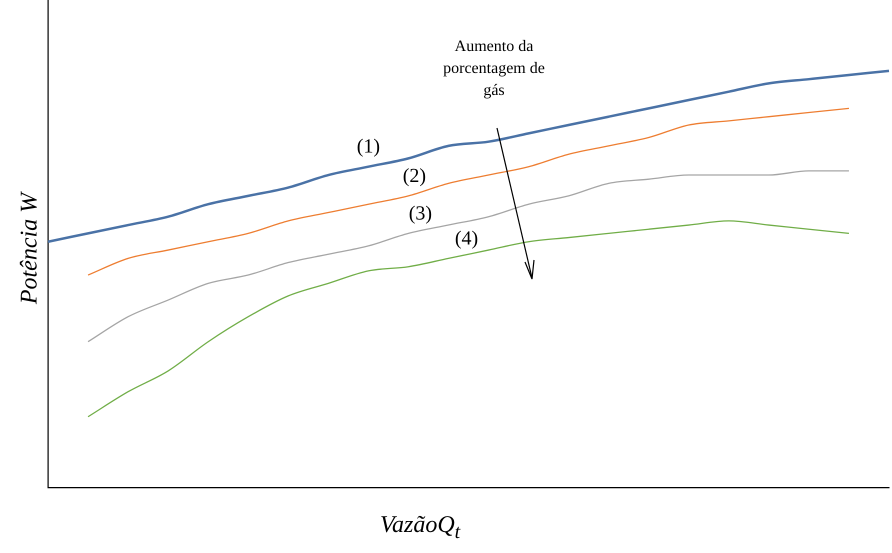  Describe the element at coordinates (420, 213) in the screenshot. I see `series-label: (3)` at that location.